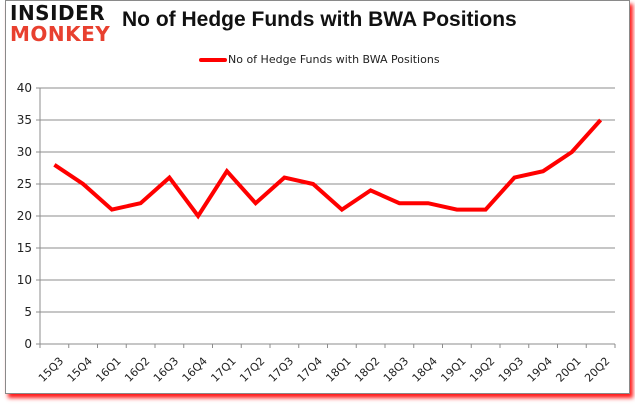  I want to click on x-tick-label: 16Q4, so click(195, 370).